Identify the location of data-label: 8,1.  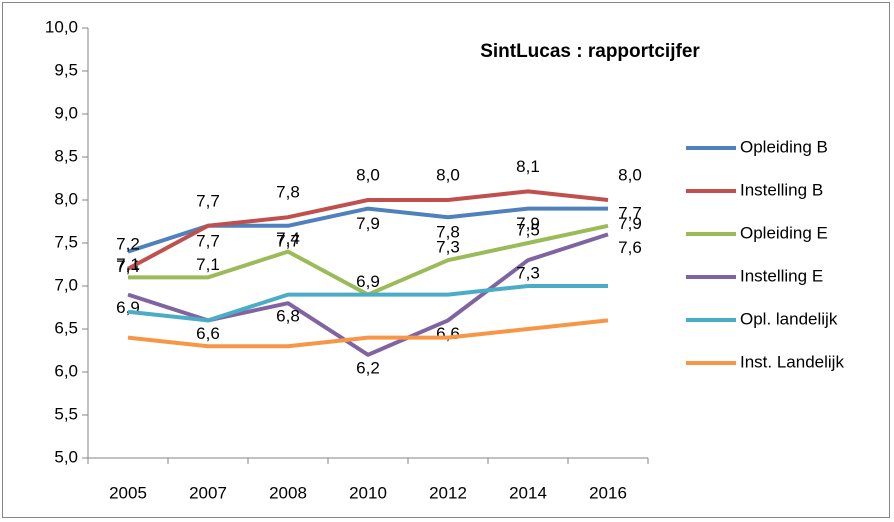
(528, 166).